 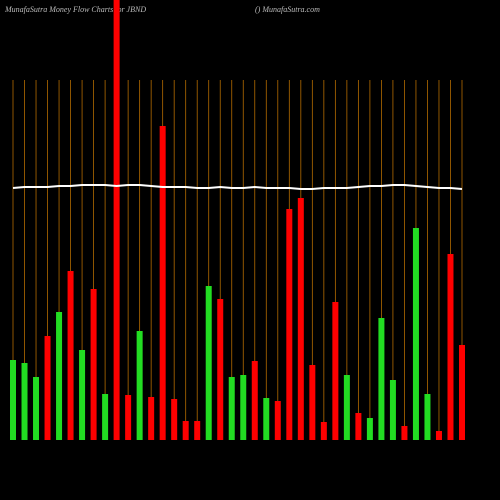 What do you see at coordinates (75, 9) in the screenshot?
I see `chart-title: MunafaSutra Money Flow Charts for JBND` at bounding box center [75, 9].